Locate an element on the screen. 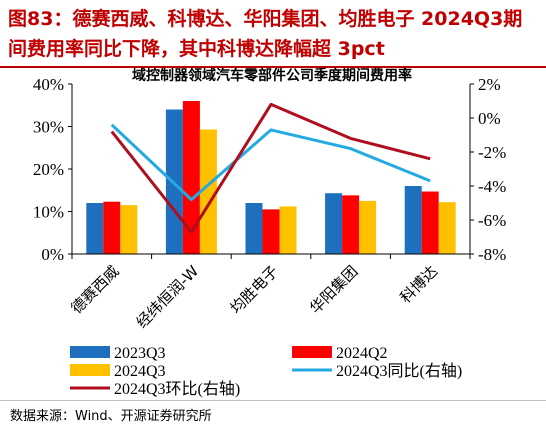 The image size is (546, 428). legend-item: 2024Q3环比(右轴) is located at coordinates (155, 389).